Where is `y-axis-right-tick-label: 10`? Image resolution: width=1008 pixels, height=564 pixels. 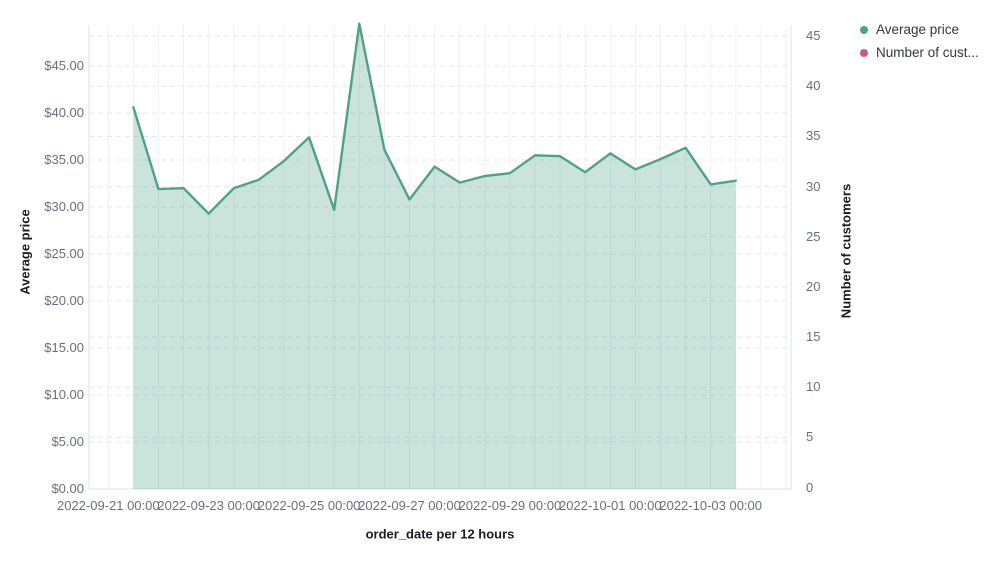
y-axis-right-tick-label: 10 is located at coordinates (813, 387).